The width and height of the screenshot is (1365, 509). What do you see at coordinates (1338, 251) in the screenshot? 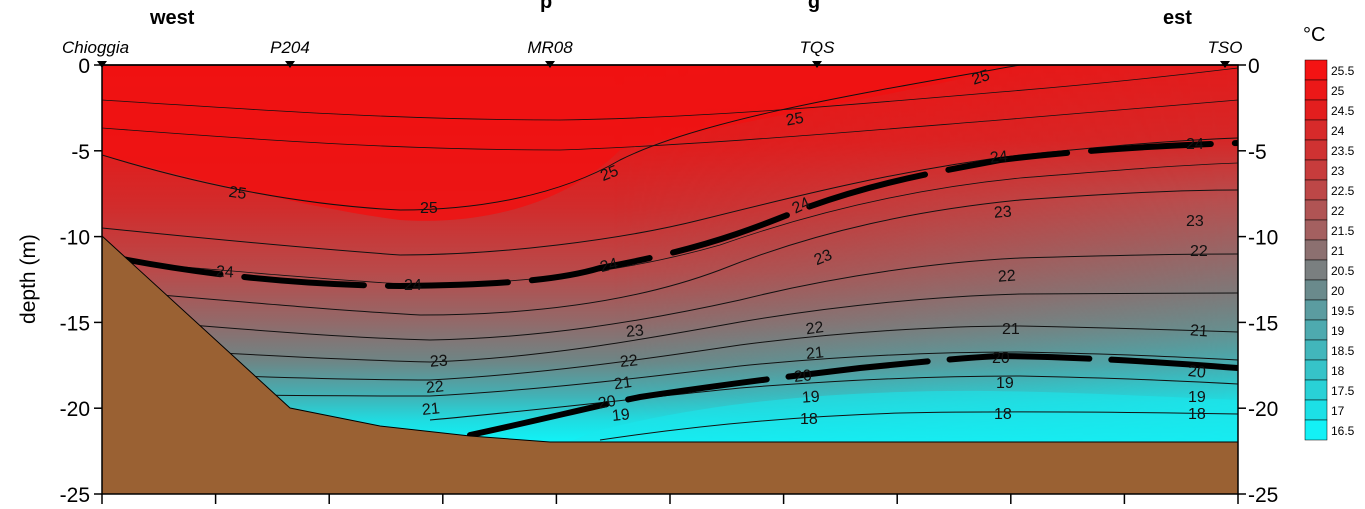
I see `colorbar-label: 21` at bounding box center [1338, 251].